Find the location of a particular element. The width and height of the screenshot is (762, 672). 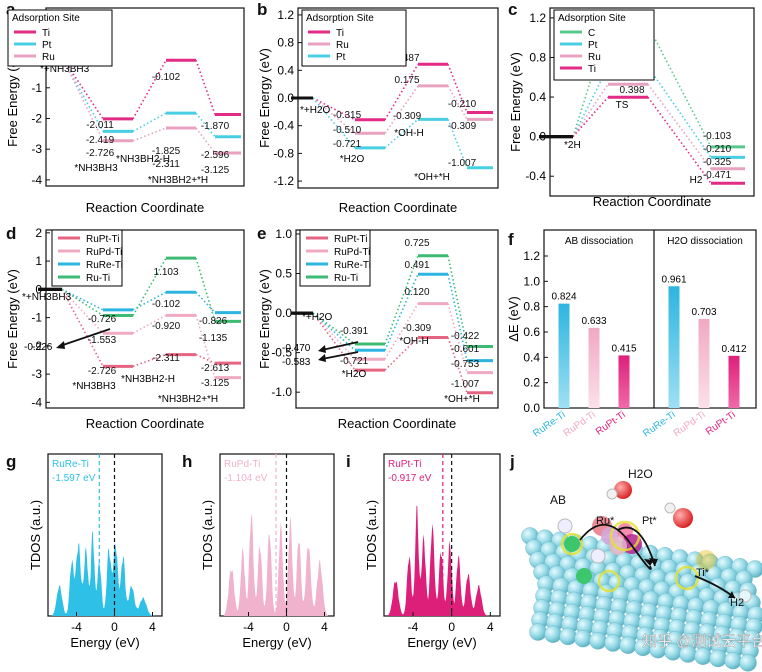

state-label: *OH-H is located at coordinates (413, 341).